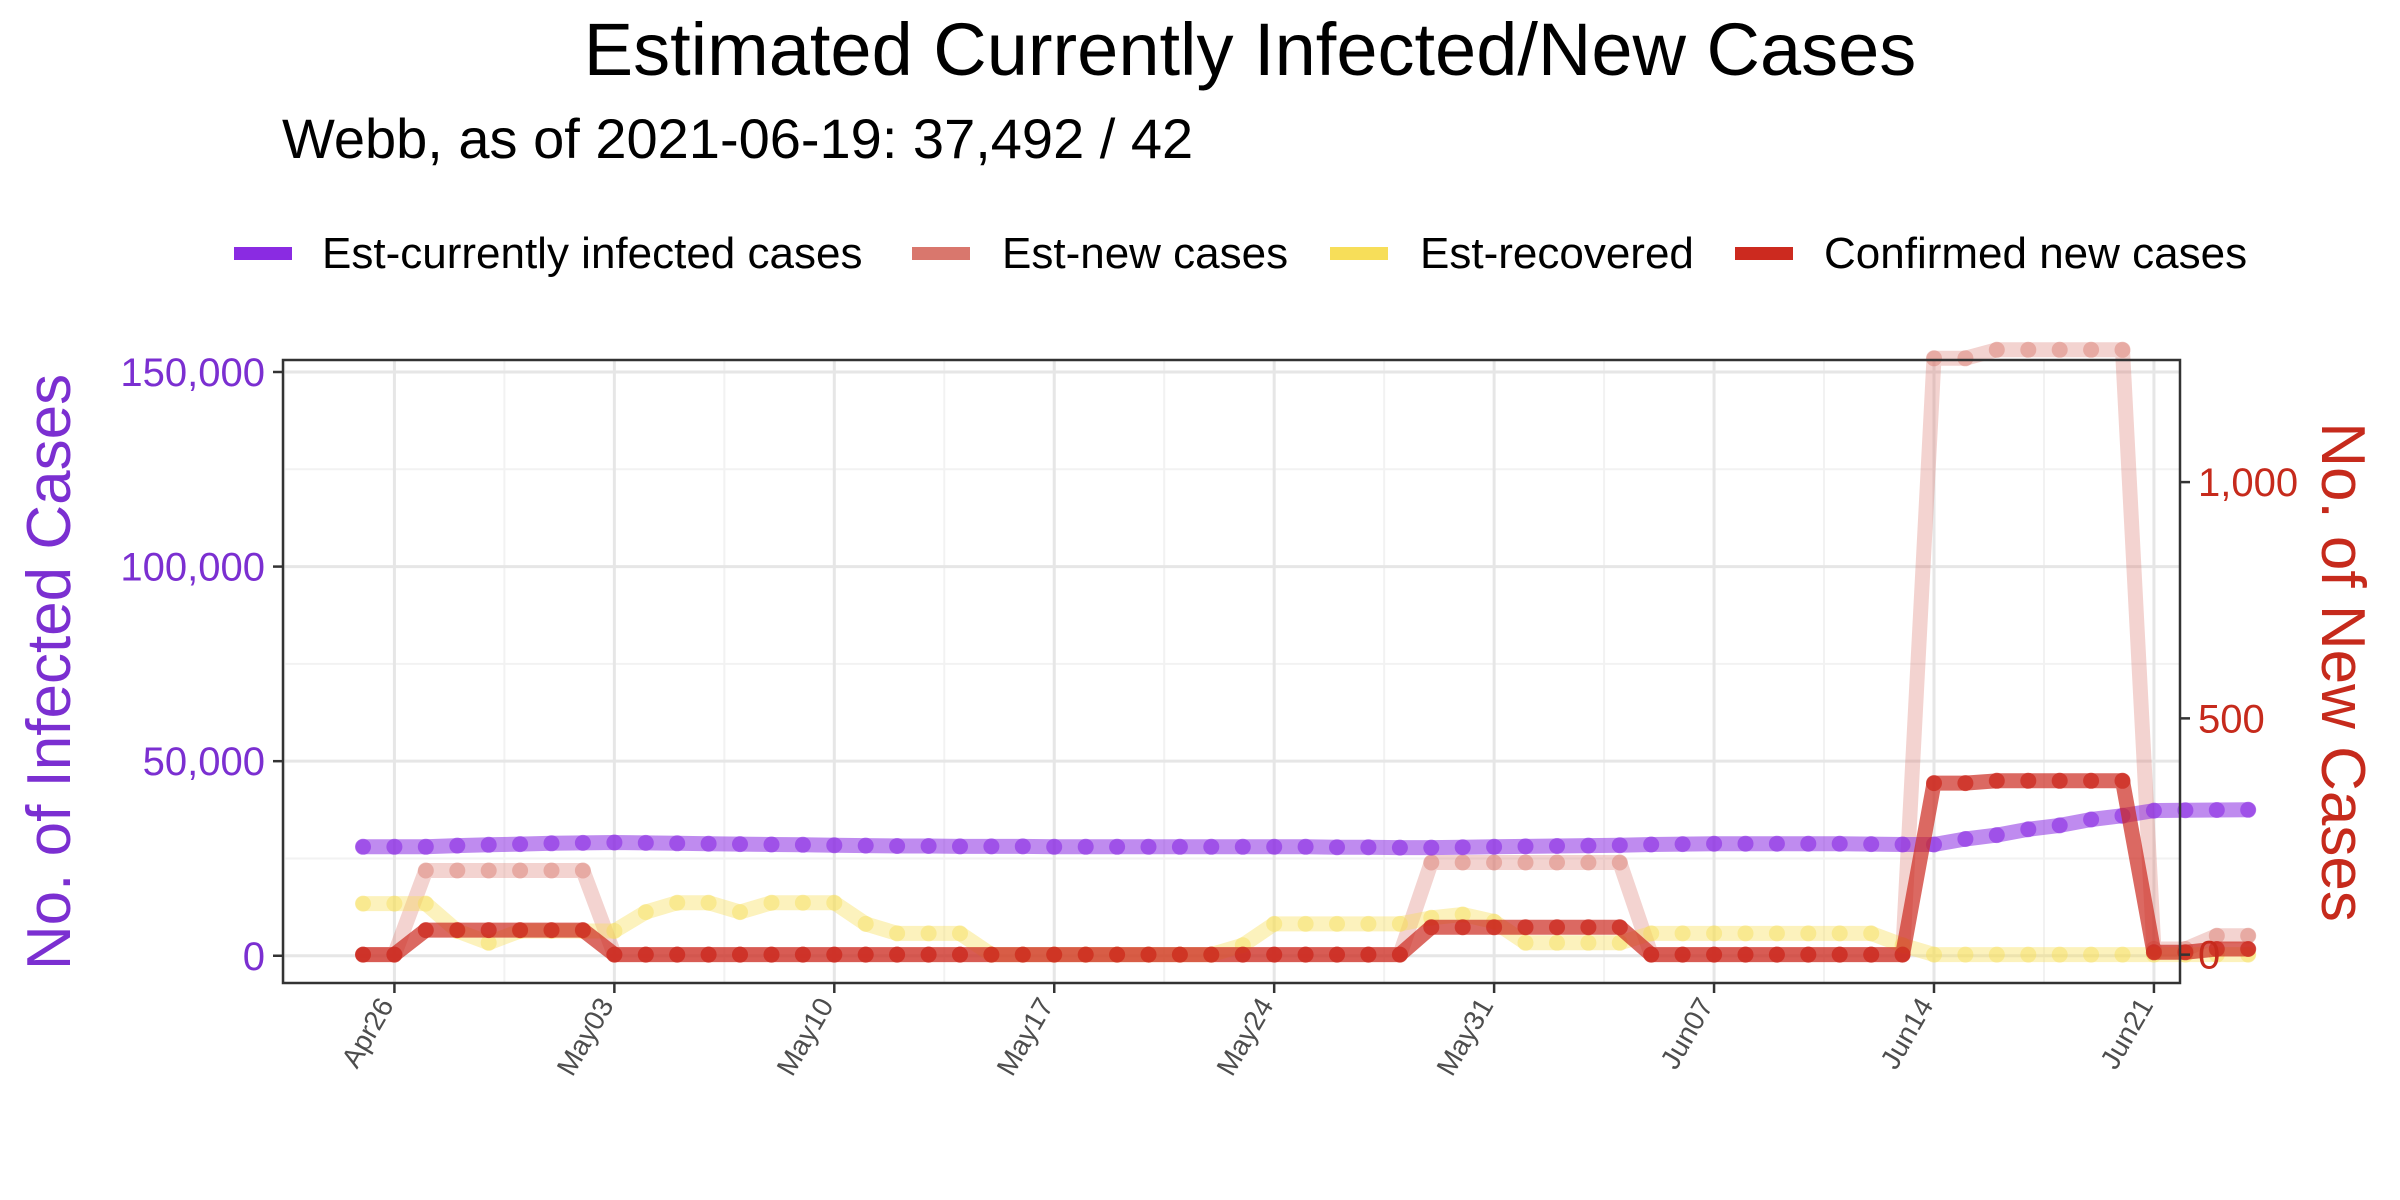  I want to click on chart-title: Estimated Currently Infected/New Cases, so click(1250, 49).